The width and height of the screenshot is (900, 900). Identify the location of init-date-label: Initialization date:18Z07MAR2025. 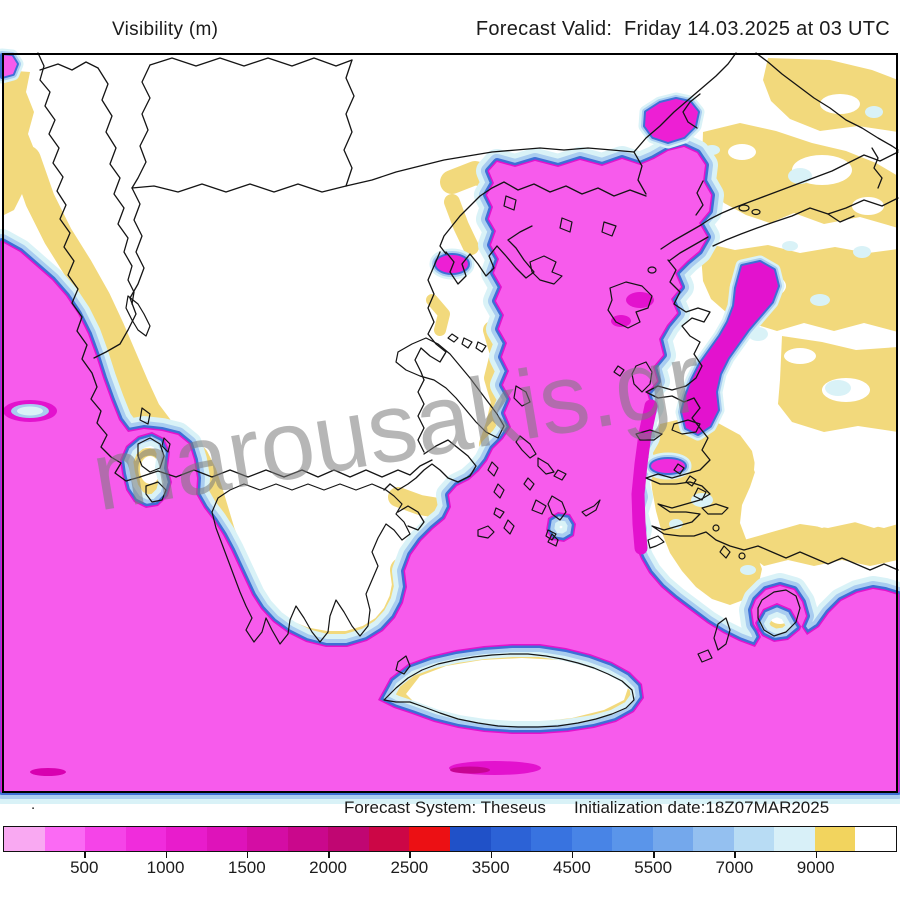
(702, 807).